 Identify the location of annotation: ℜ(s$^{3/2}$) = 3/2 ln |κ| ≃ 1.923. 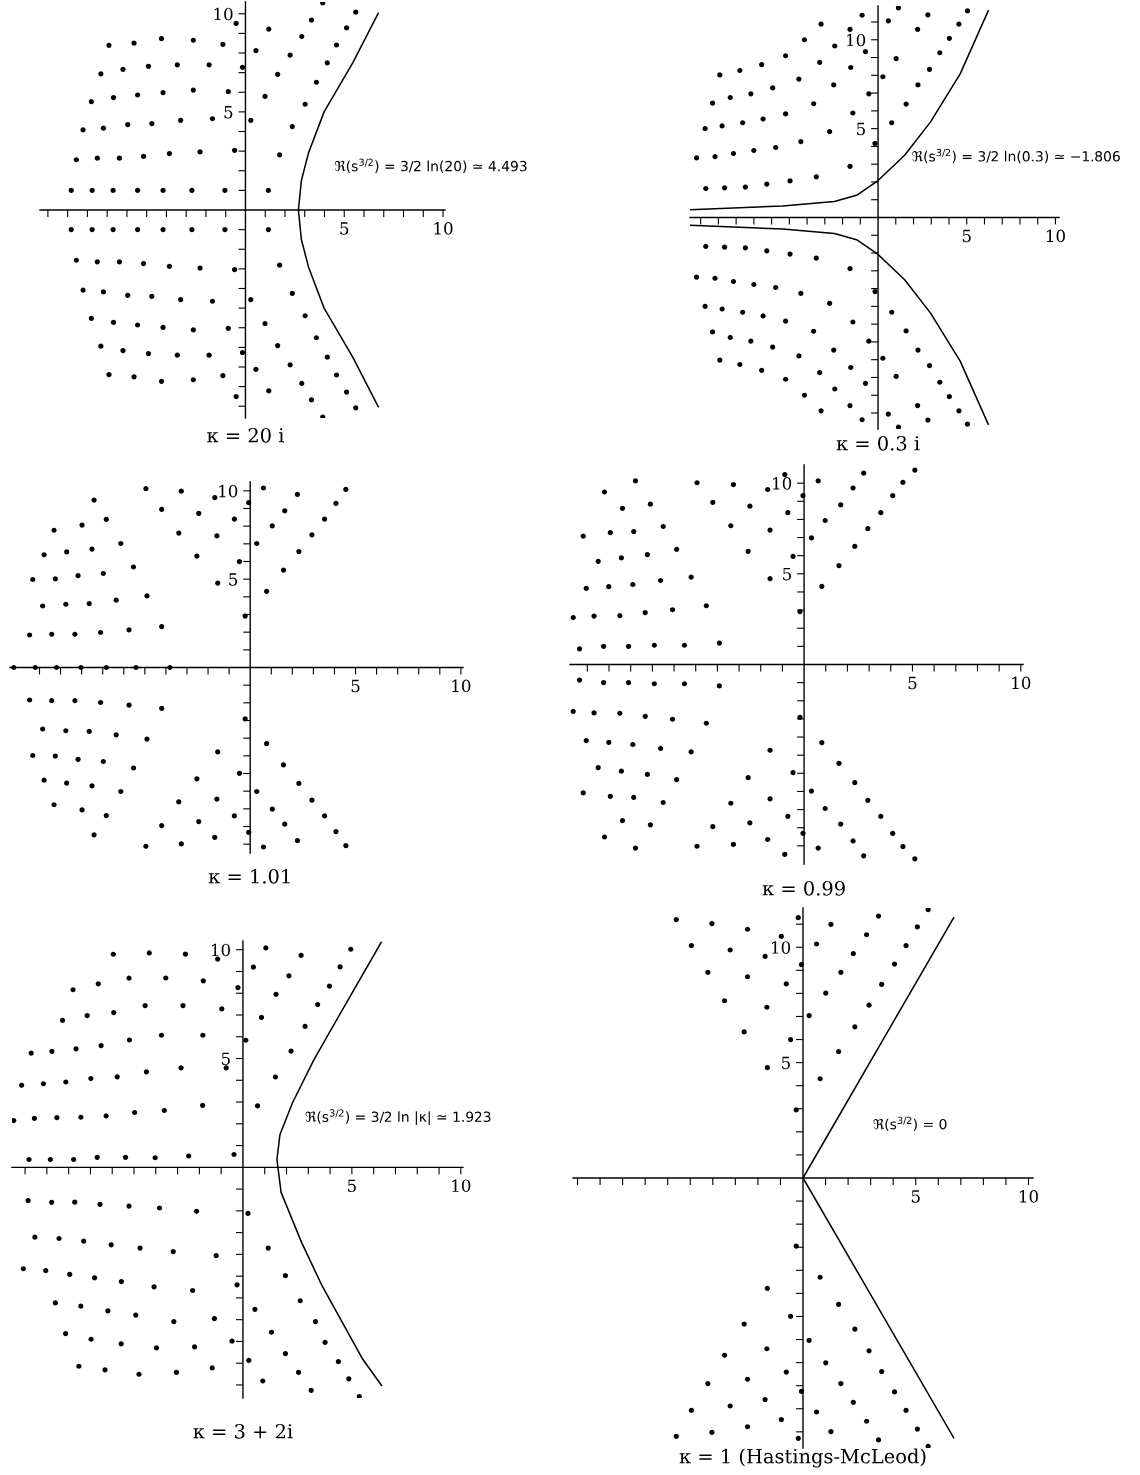
(398, 1117).